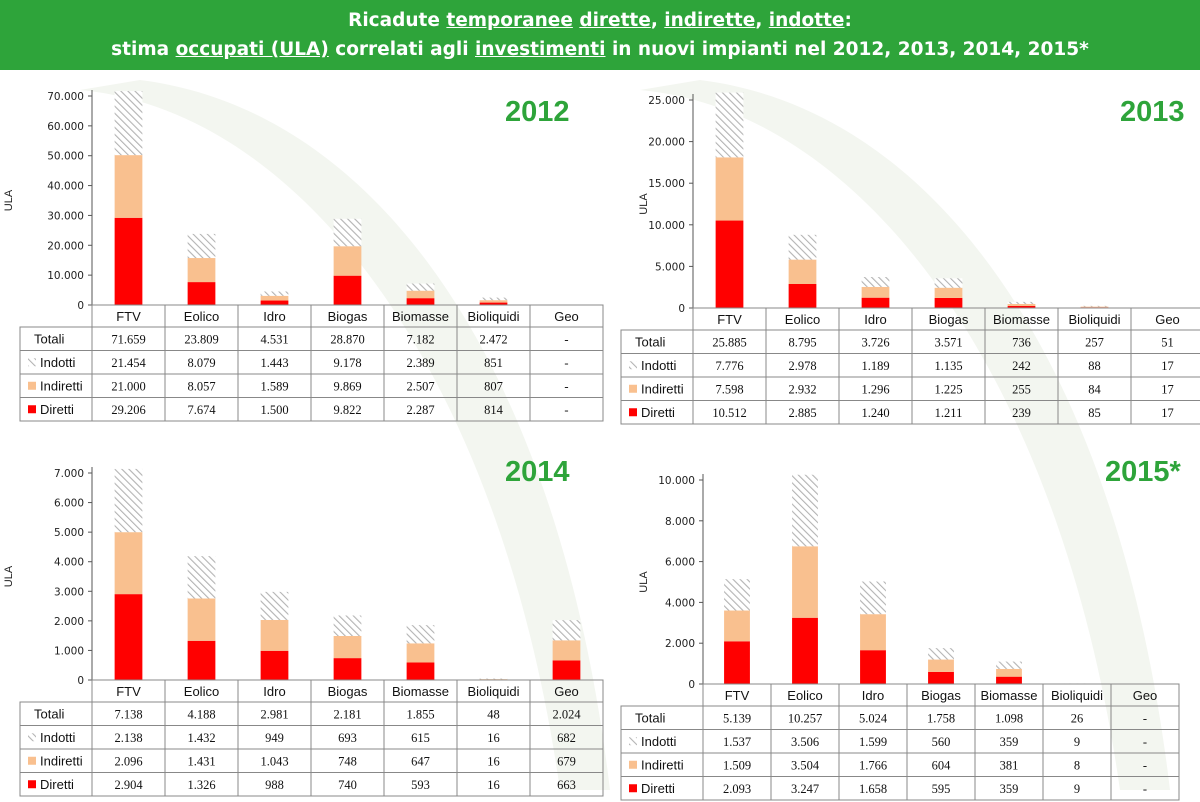 The height and width of the screenshot is (802, 1200). Describe the element at coordinates (401, 49) in the screenshot. I see `header-text-fragment: correlati agli` at that location.